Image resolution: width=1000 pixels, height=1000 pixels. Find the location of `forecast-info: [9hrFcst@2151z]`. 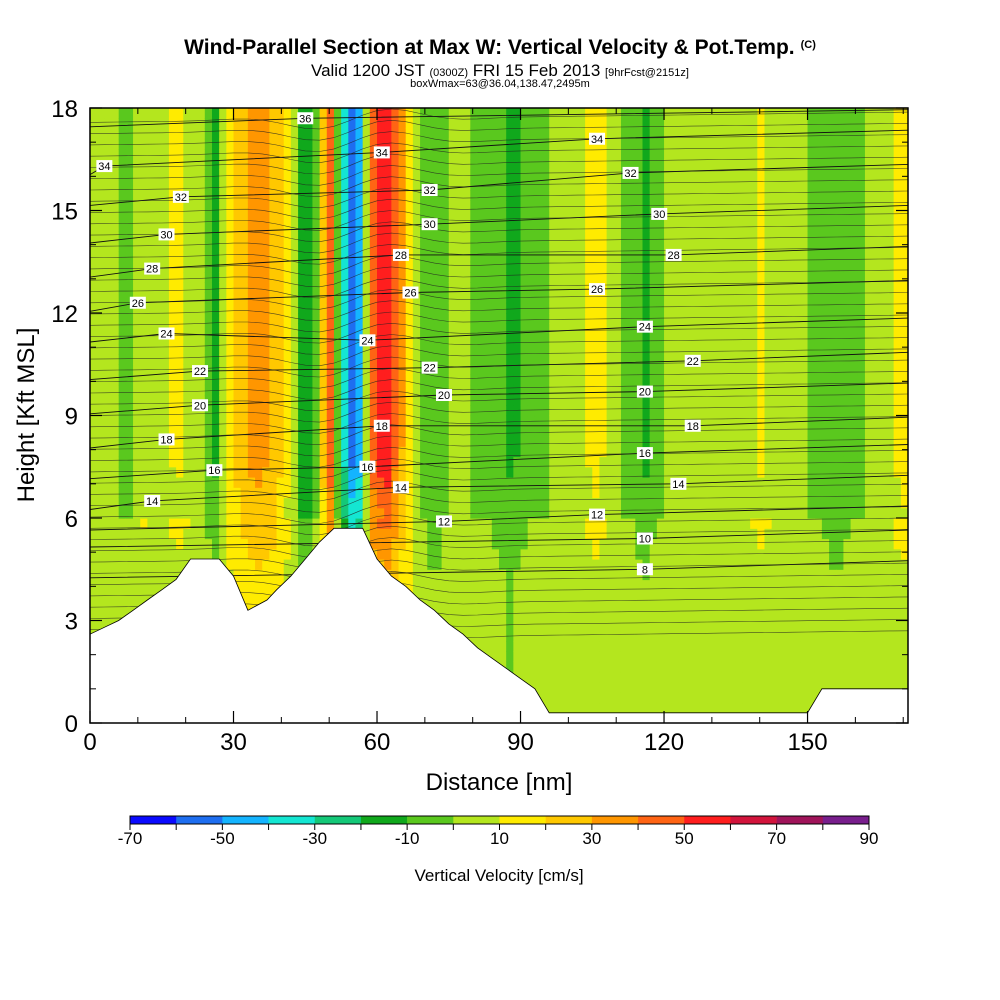

forecast-info: [9hrFcst@2151z] is located at coordinates (647, 73).